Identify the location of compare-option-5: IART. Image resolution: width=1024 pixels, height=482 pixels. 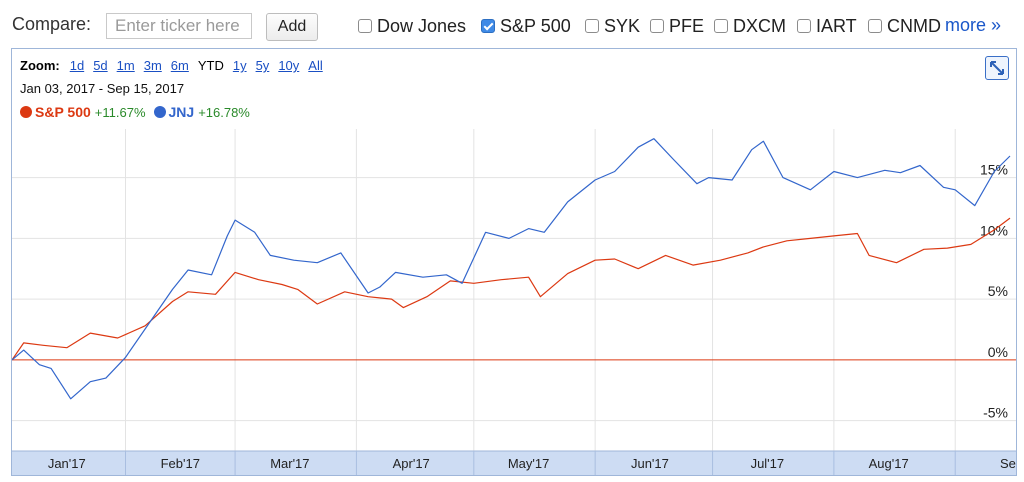
(827, 26).